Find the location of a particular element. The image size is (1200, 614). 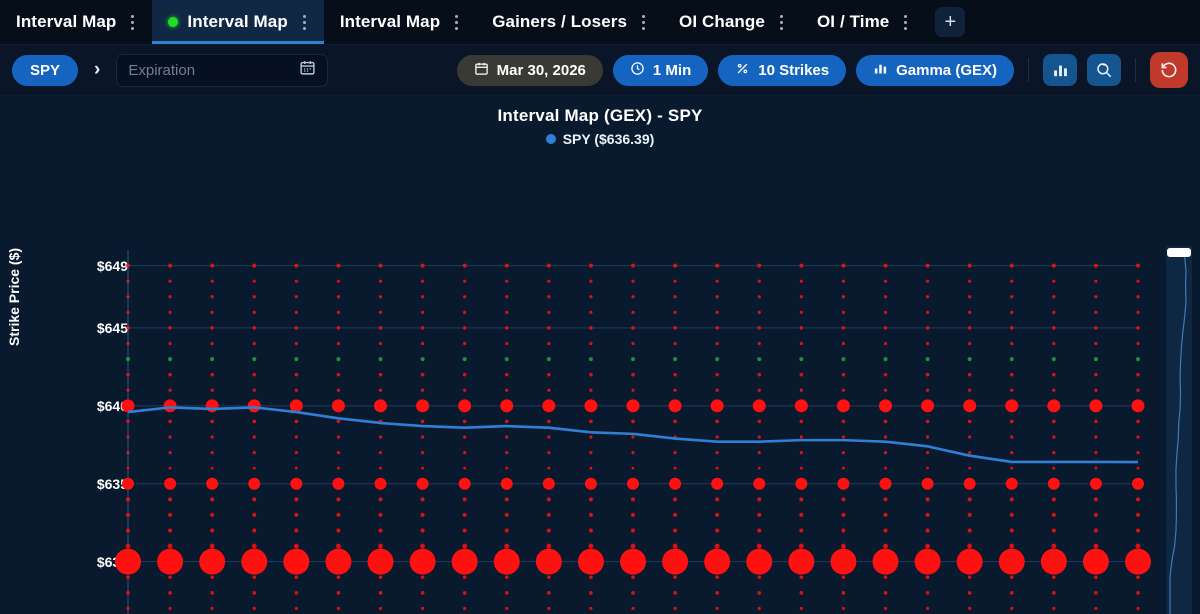

search-zoom-button is located at coordinates (1104, 70).